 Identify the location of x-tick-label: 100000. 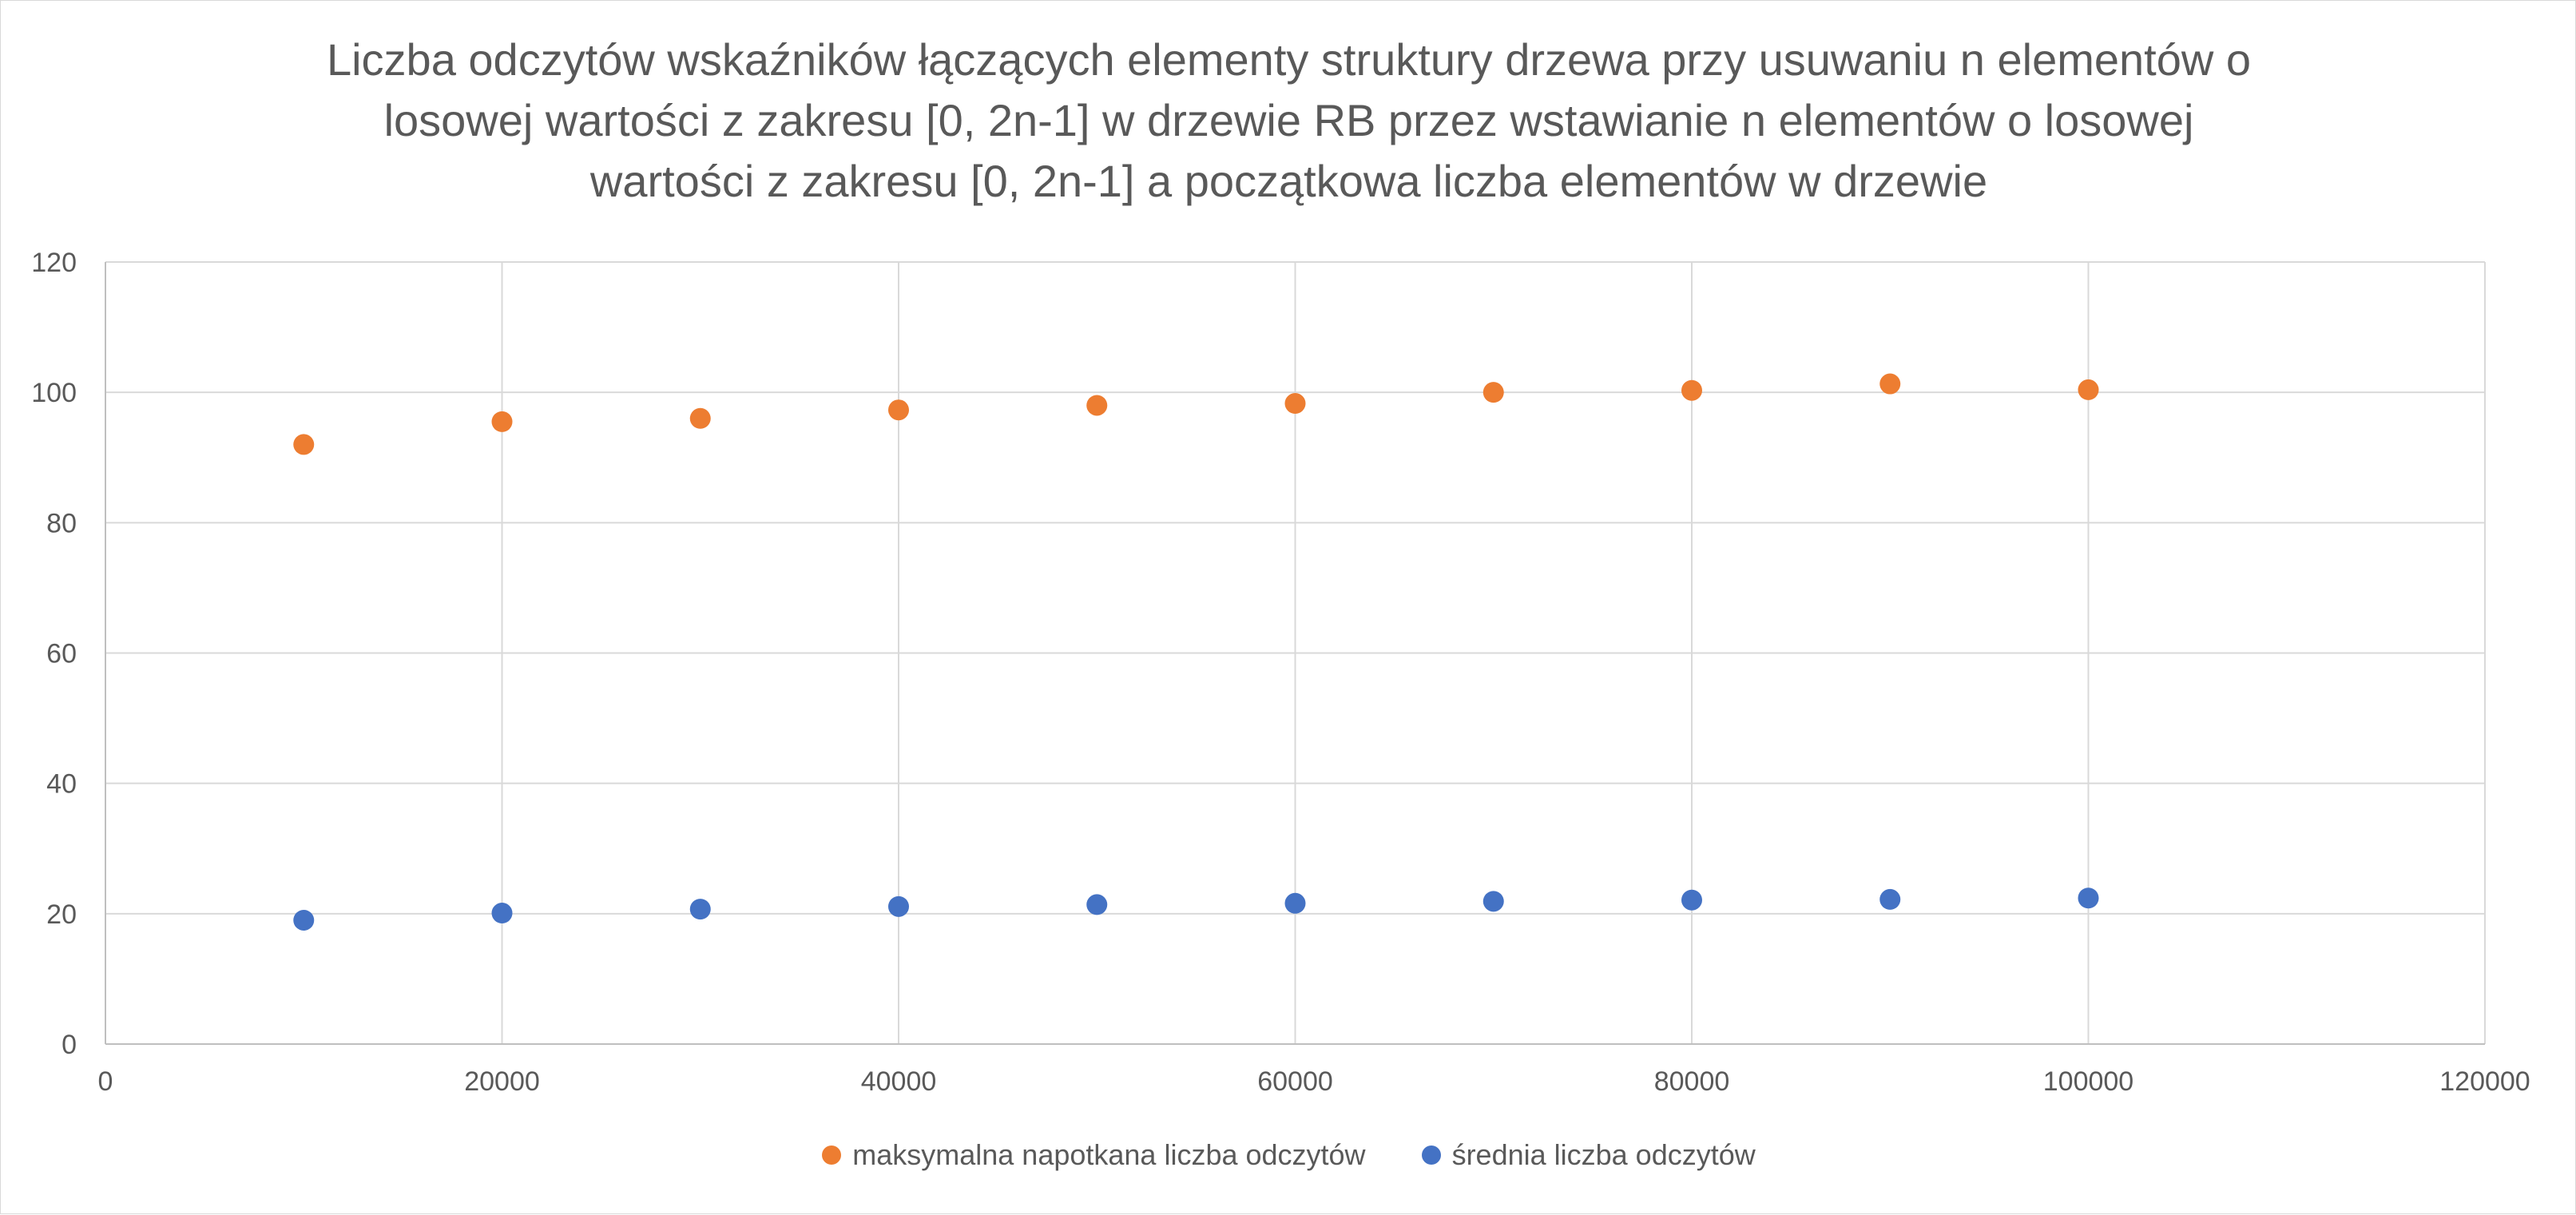
(2088, 1081).